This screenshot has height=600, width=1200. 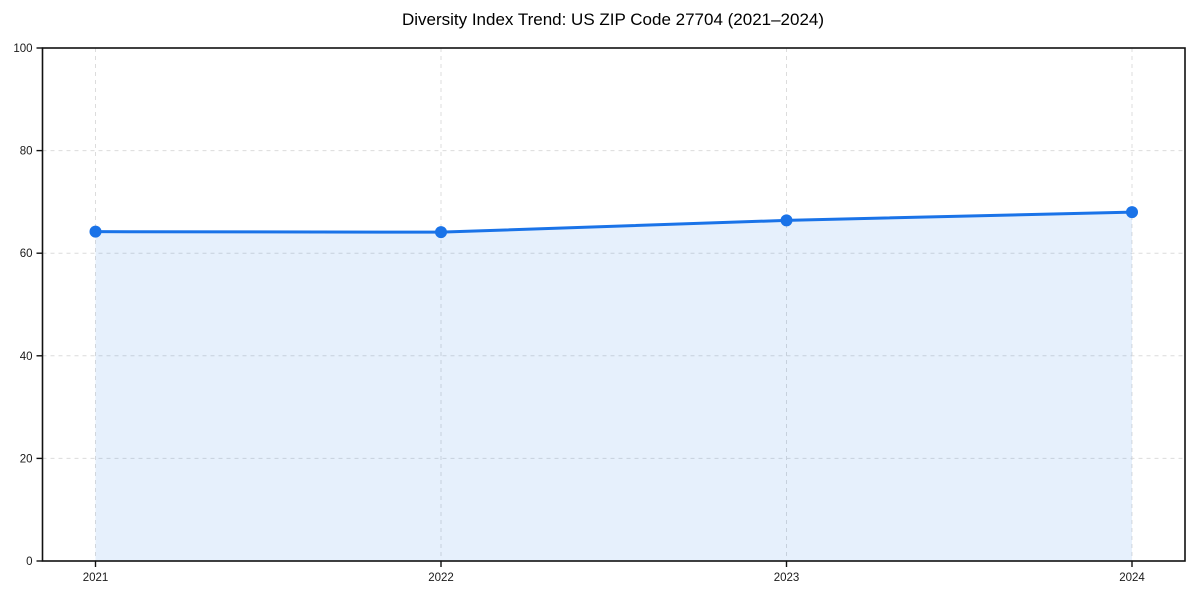 I want to click on data-point-2023, so click(x=786, y=220).